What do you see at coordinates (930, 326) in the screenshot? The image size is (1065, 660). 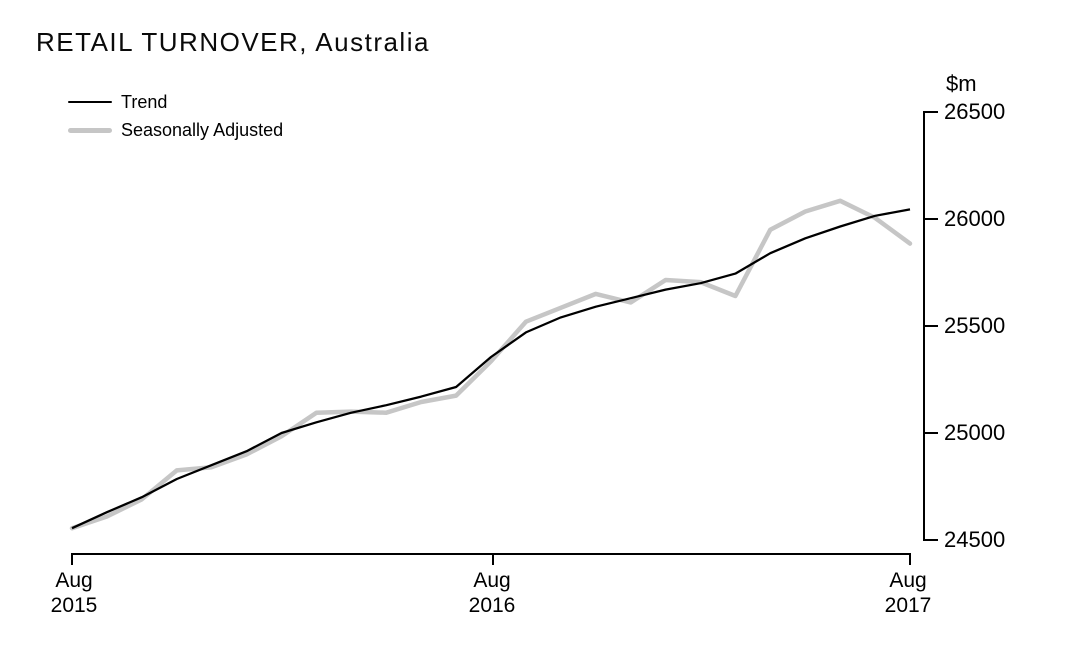 I see `y-axis` at bounding box center [930, 326].